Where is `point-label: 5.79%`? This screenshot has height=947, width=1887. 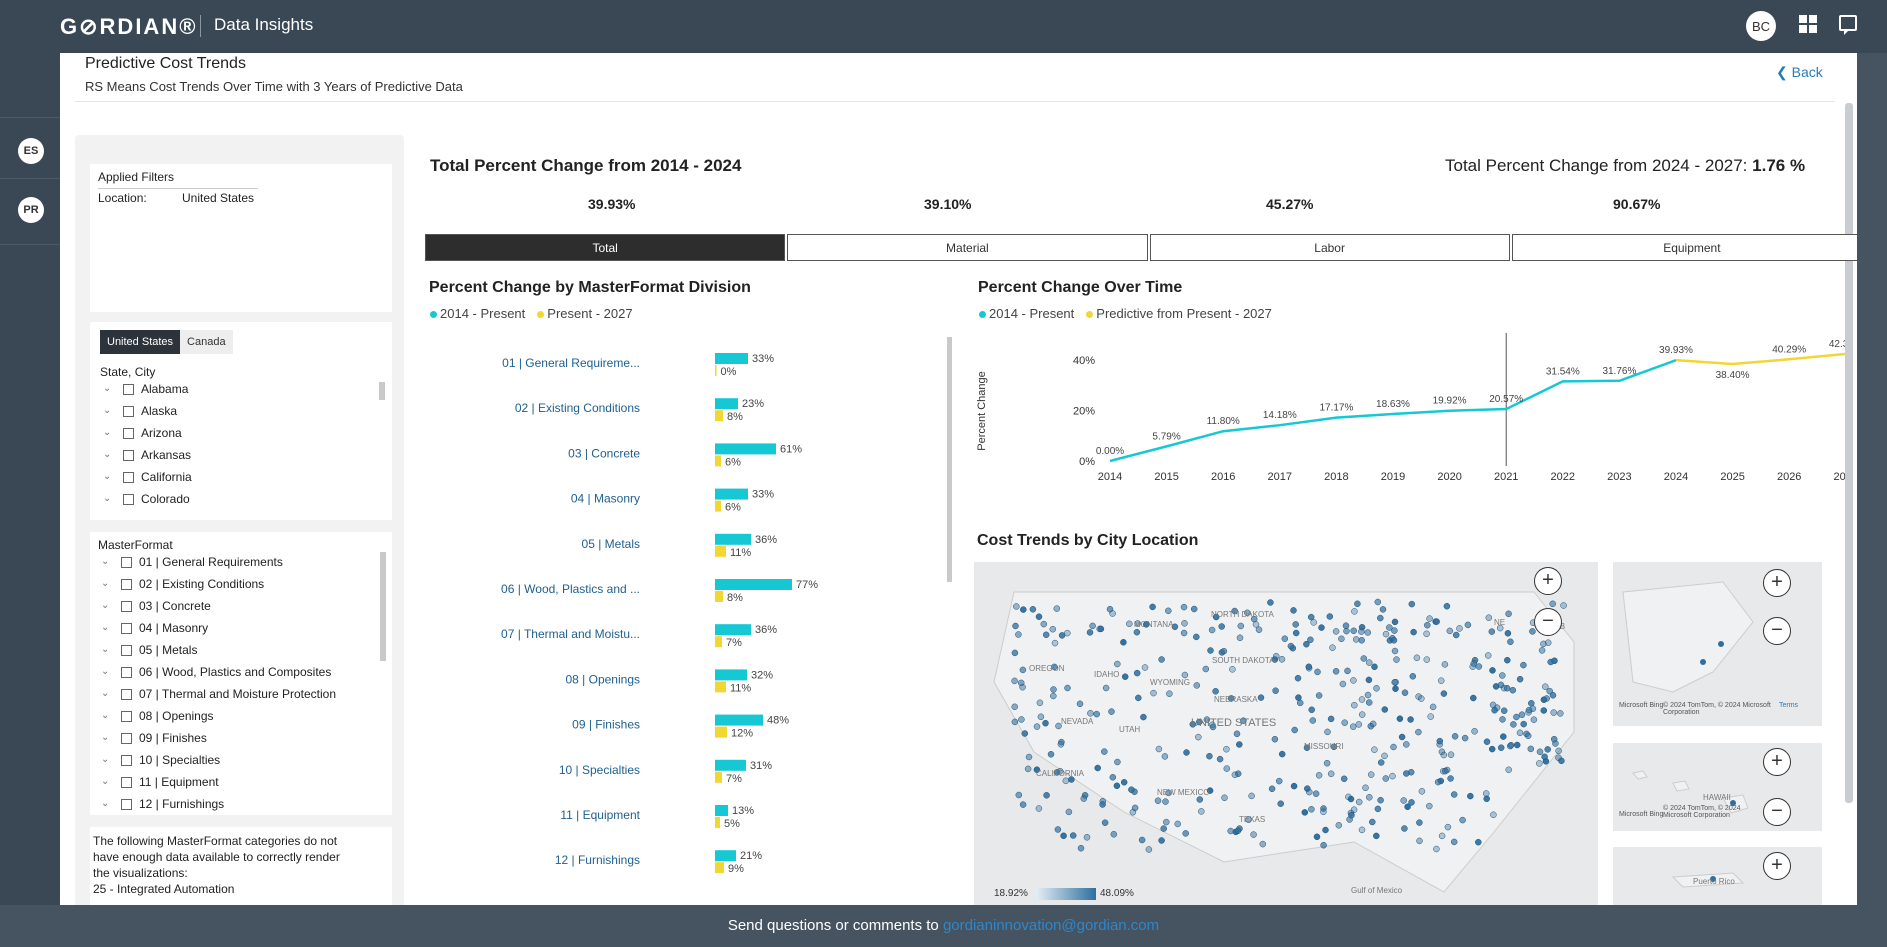 point-label: 5.79% is located at coordinates (1166, 436).